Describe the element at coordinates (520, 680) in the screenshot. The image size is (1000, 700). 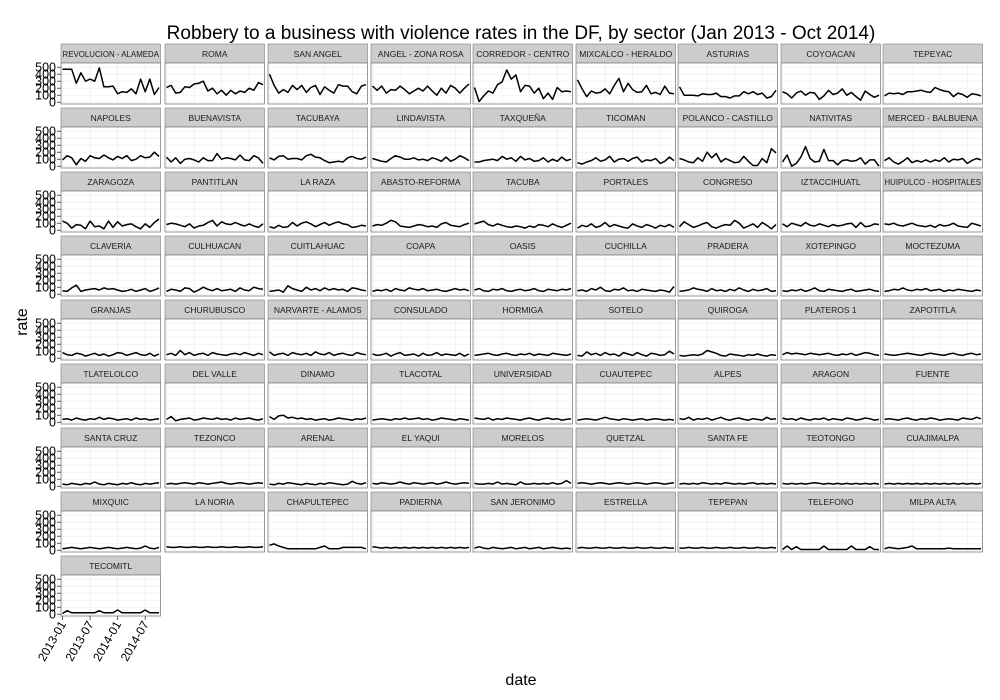
I see `x-axis-label: date` at that location.